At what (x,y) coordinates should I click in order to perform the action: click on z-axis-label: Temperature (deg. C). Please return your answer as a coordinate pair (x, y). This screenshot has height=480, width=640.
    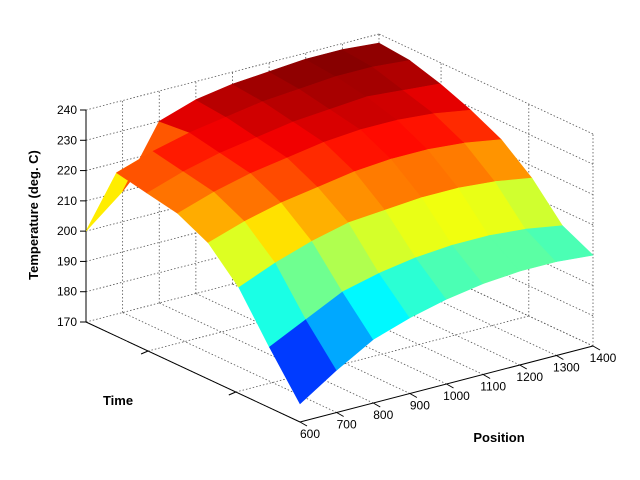
    Looking at the image, I should click on (33, 215).